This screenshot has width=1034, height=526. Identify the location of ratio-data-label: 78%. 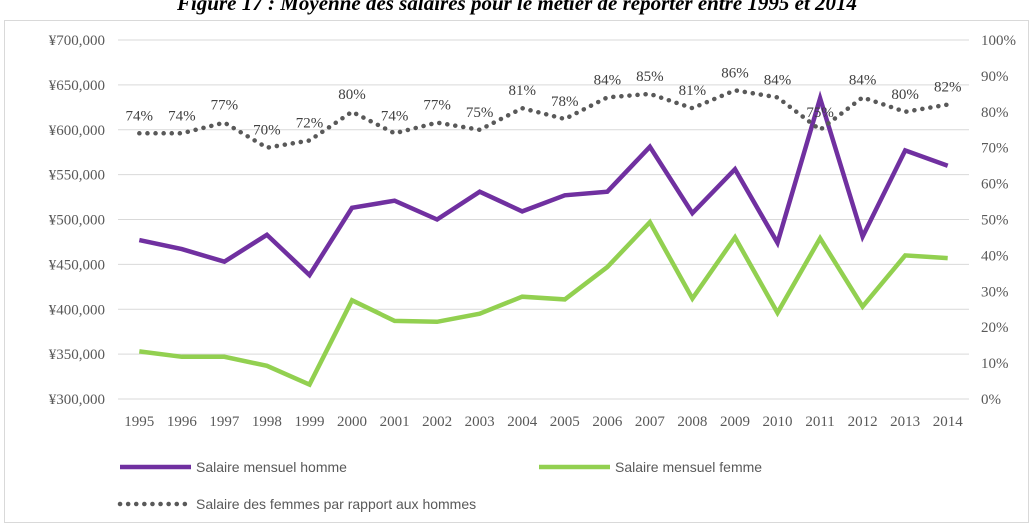
(565, 102).